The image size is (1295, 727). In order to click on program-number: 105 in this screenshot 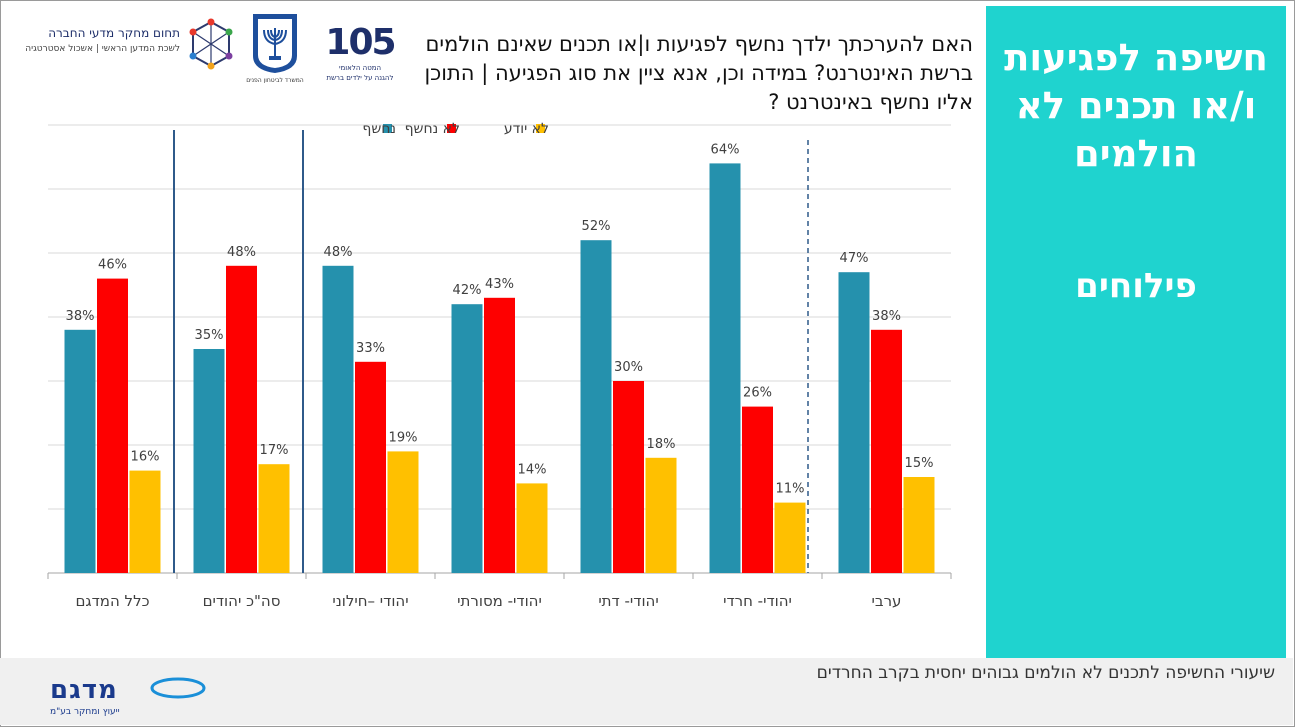, I will do `click(360, 42)`.